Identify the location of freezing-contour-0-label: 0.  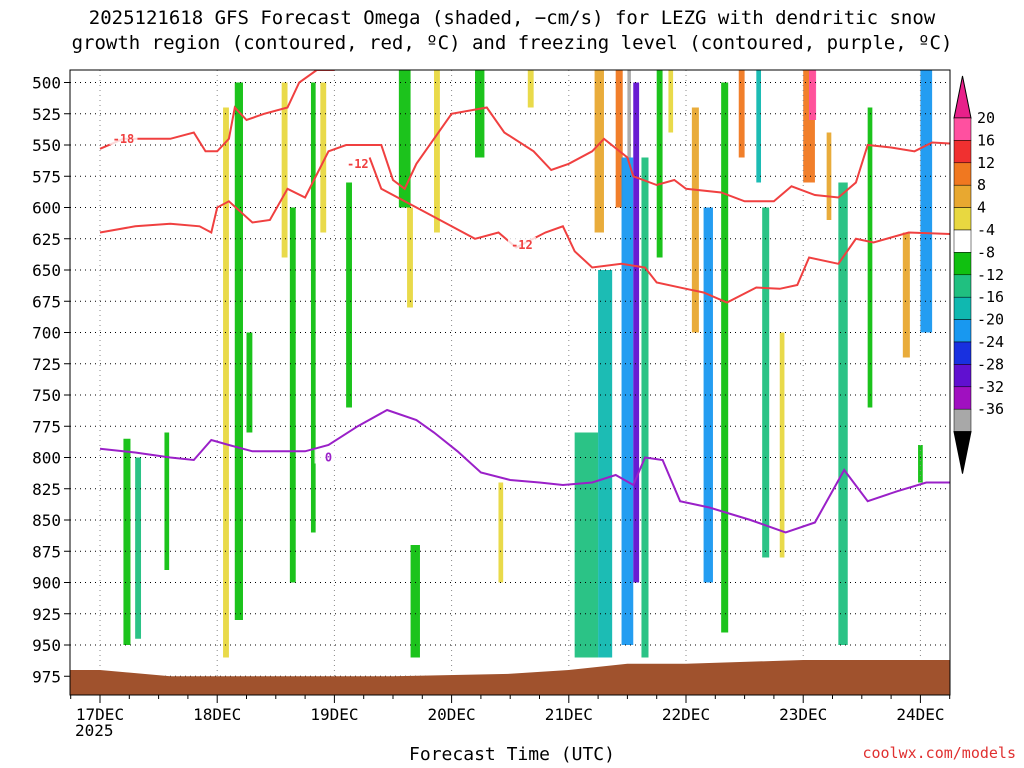
(328, 458).